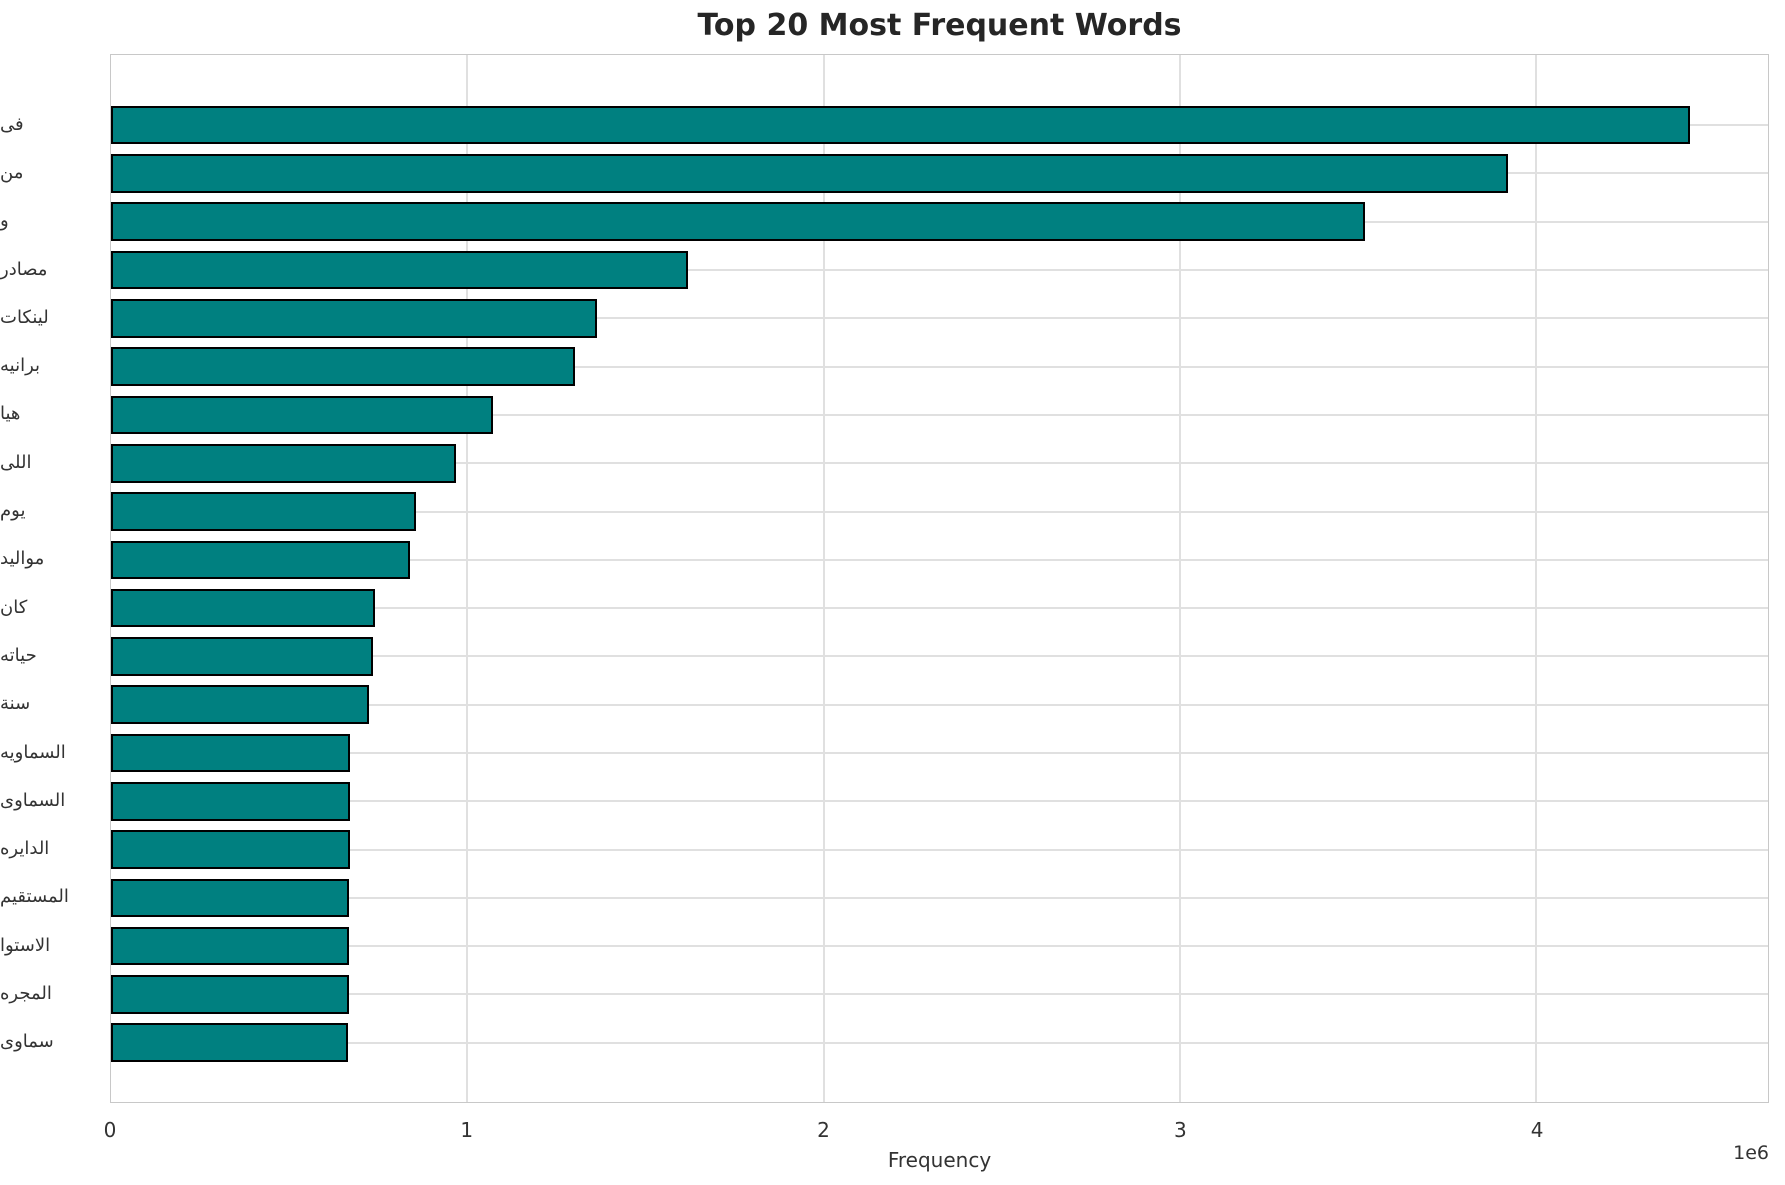  What do you see at coordinates (22, 559) in the screenshot?
I see `y-tick-label: مواليد` at bounding box center [22, 559].